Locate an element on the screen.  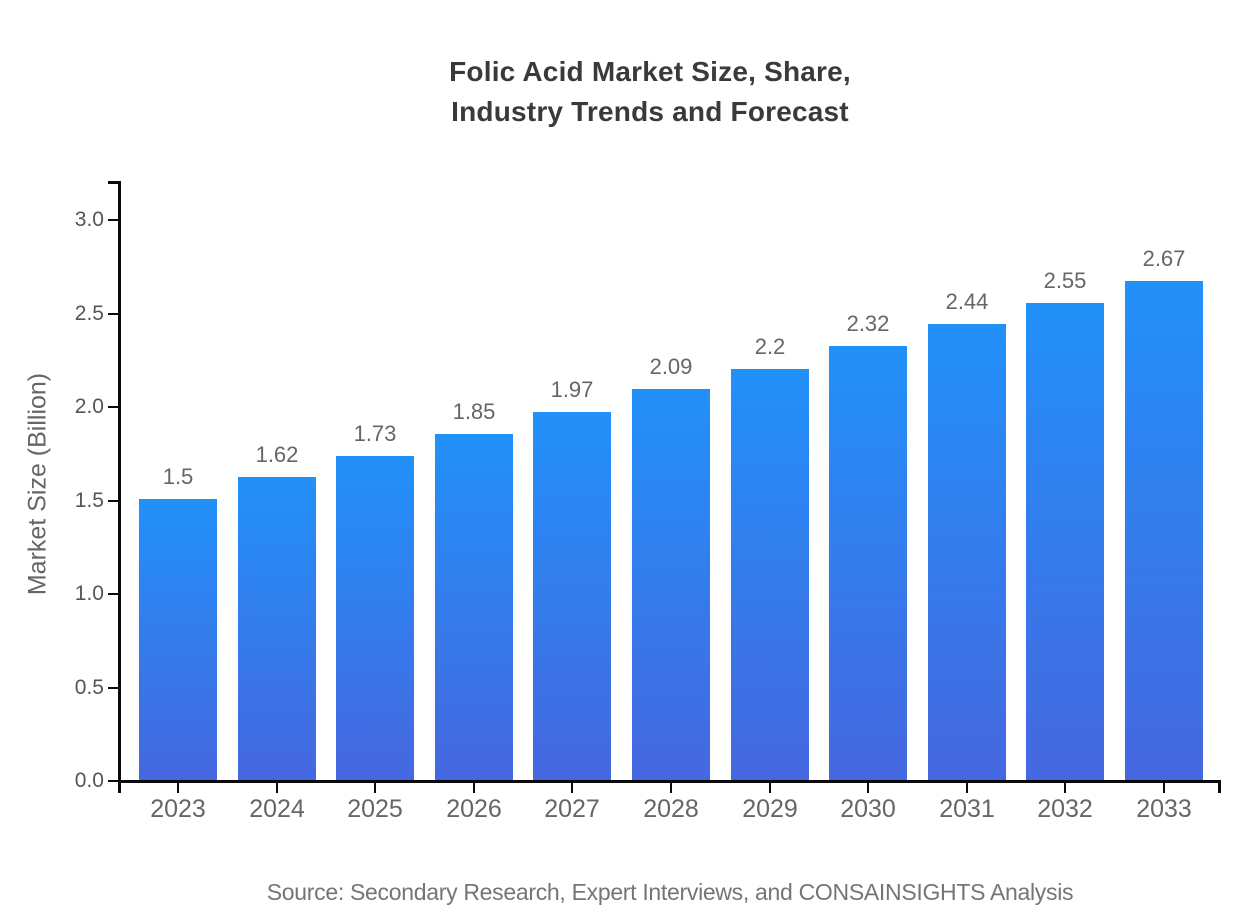
x-tick-label: 2024 is located at coordinates (277, 809).